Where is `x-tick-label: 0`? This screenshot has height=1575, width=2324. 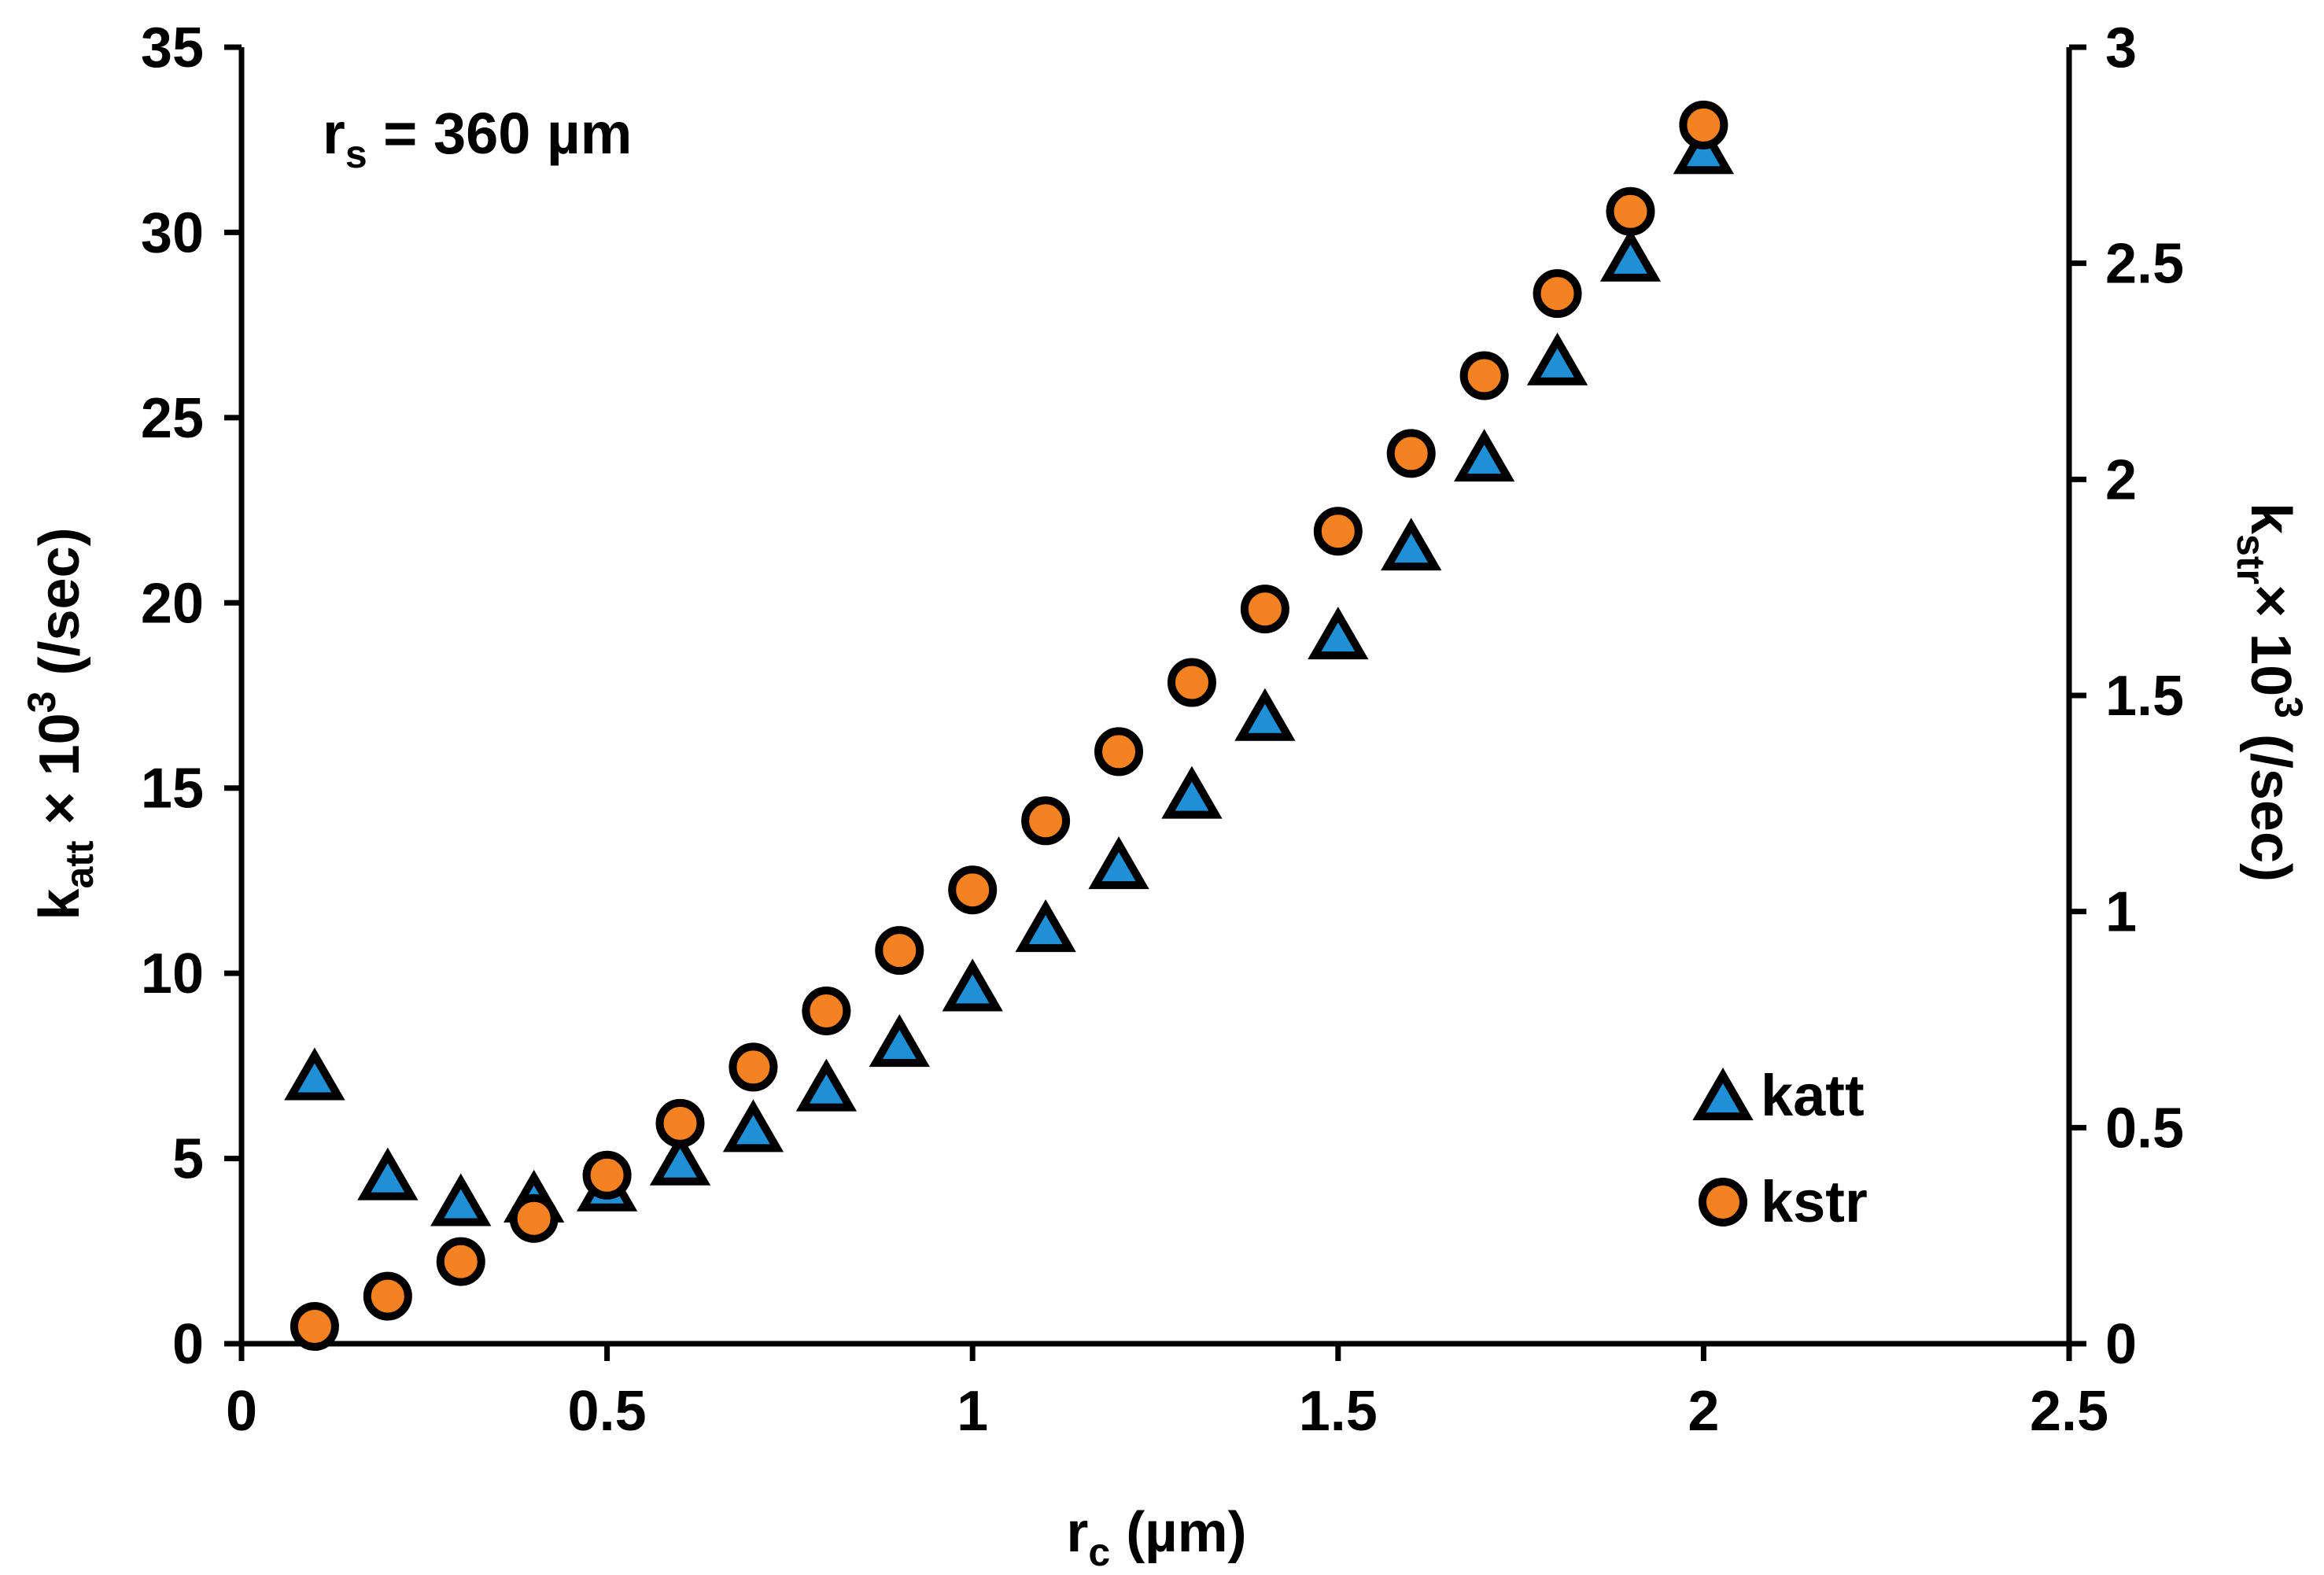
x-tick-label: 0 is located at coordinates (241, 1411).